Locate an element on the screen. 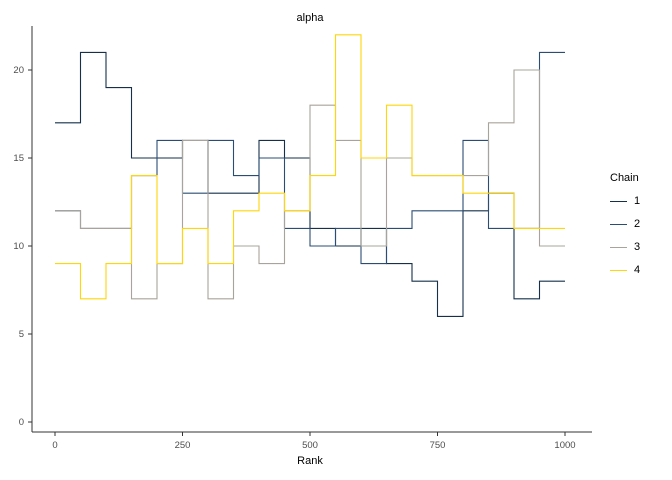 This screenshot has height=480, width=672. x-tick-label: 1000 is located at coordinates (564, 445).